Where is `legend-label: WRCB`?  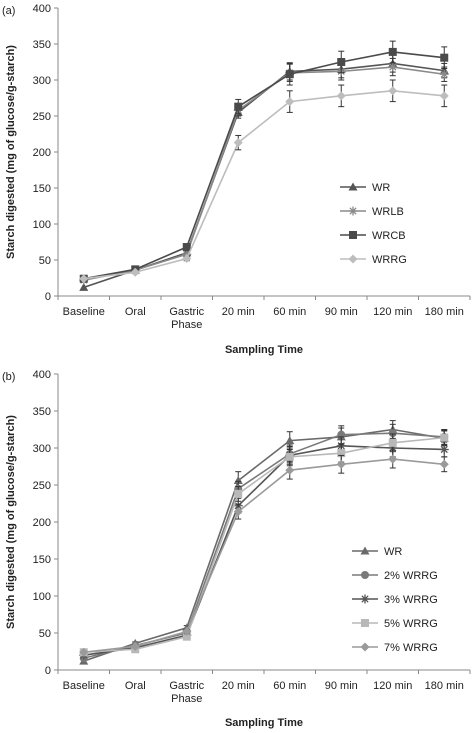
legend-label: WRCB is located at coordinates (389, 236).